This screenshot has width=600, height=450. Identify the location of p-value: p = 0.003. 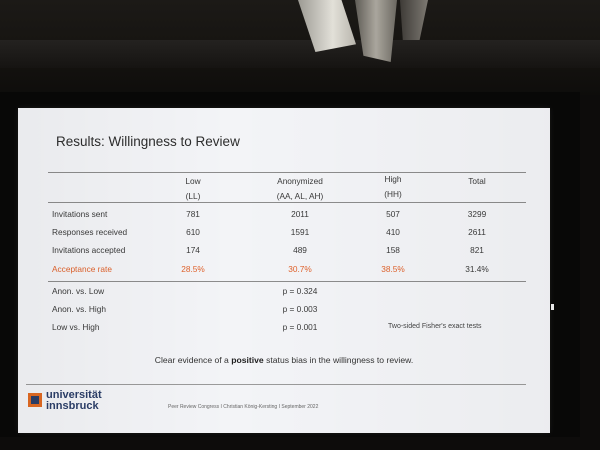
(300, 309).